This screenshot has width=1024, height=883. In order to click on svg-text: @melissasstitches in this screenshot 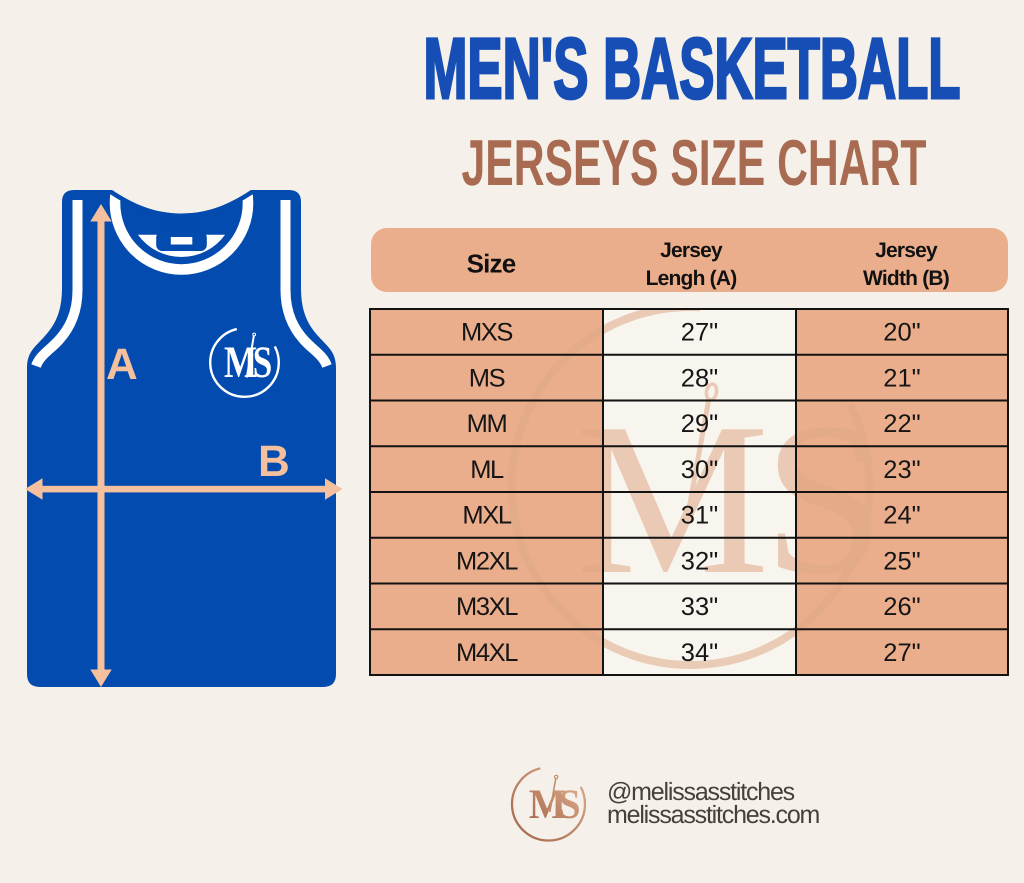, I will do `click(701, 792)`.